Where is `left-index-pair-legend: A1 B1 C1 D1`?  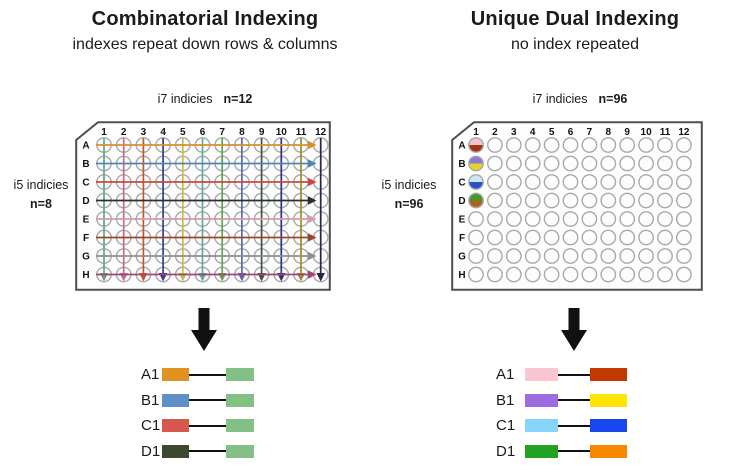 left-index-pair-legend: A1 B1 C1 D1 is located at coordinates (197, 413).